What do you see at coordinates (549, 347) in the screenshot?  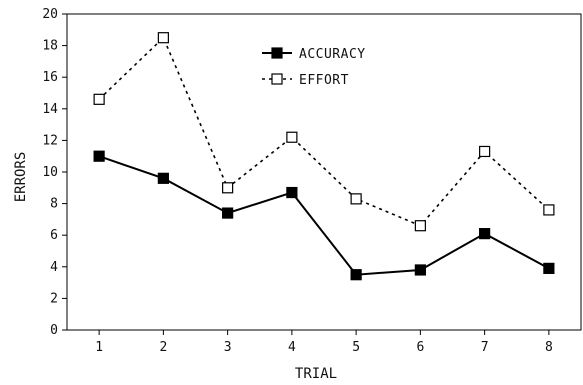 I see `x-tick-label: 8` at bounding box center [549, 347].